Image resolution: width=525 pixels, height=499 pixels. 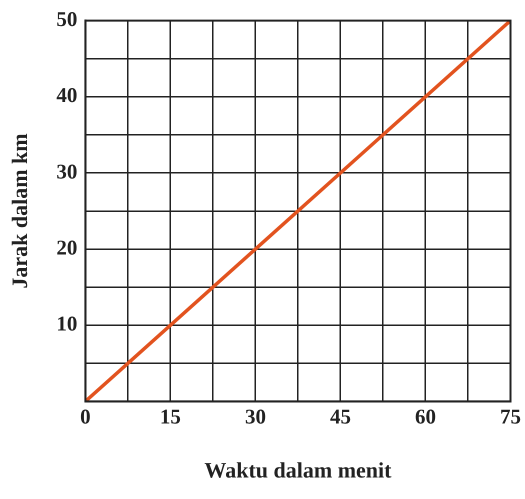 What do you see at coordinates (19, 211) in the screenshot?
I see `y-axis-title: Jarak dalam km` at bounding box center [19, 211].